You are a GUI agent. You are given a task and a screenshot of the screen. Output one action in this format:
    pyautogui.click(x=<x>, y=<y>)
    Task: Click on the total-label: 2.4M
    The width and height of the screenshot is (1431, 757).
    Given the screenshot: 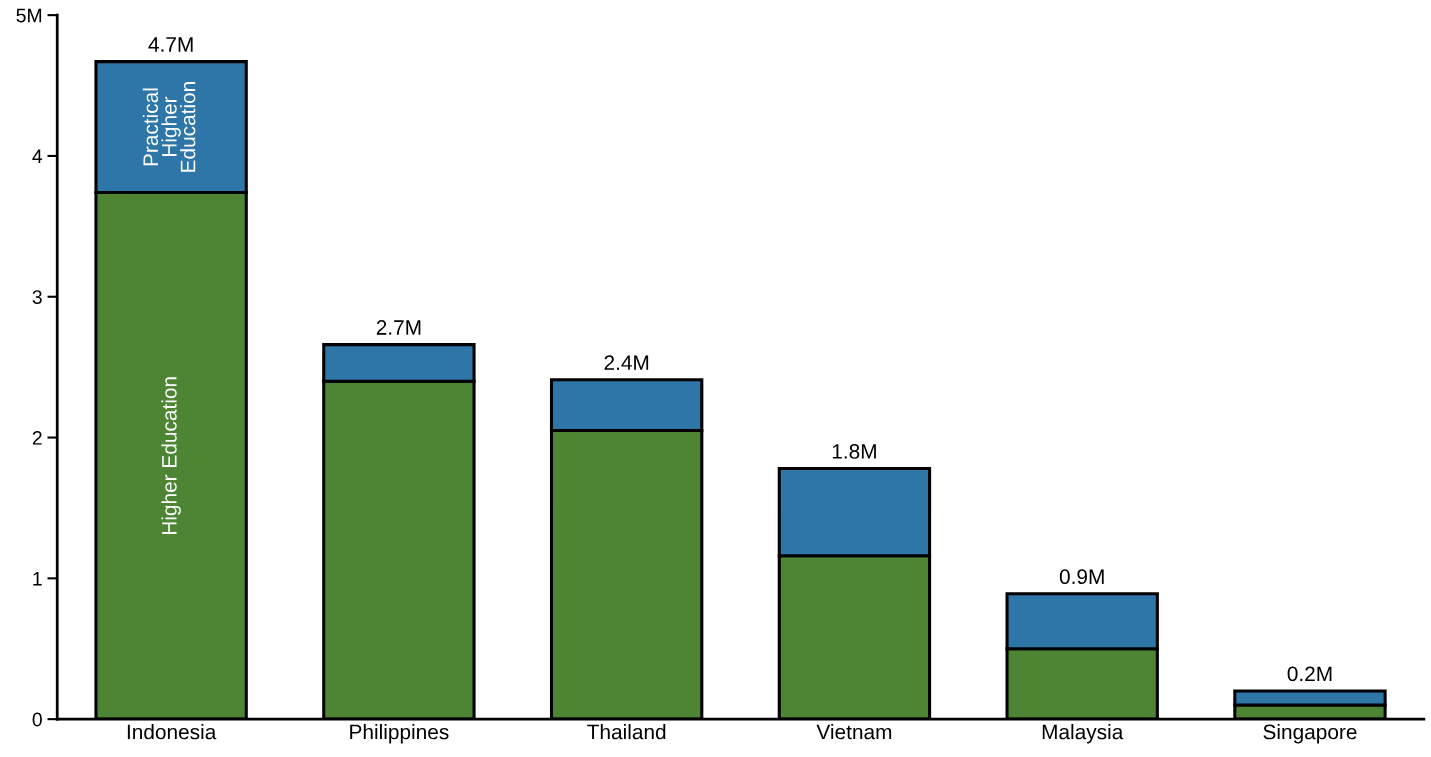 What is the action you would take?
    pyautogui.click(x=626, y=362)
    